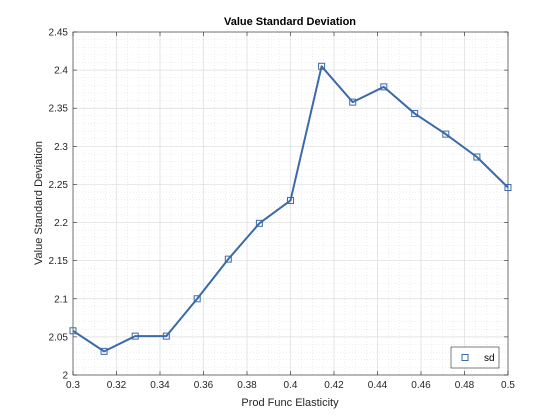  I want to click on x-tick-label: 0.3, so click(73, 385).